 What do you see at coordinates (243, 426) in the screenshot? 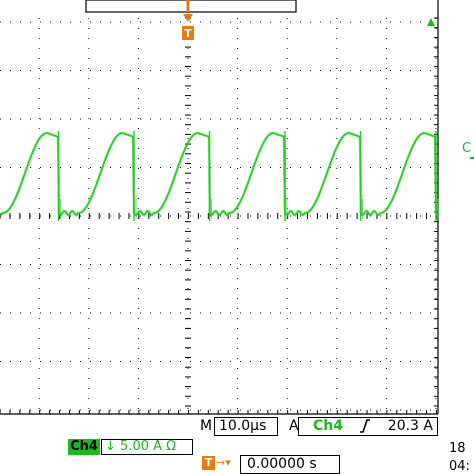
I see `timebase-value: 10.0µs` at bounding box center [243, 426].